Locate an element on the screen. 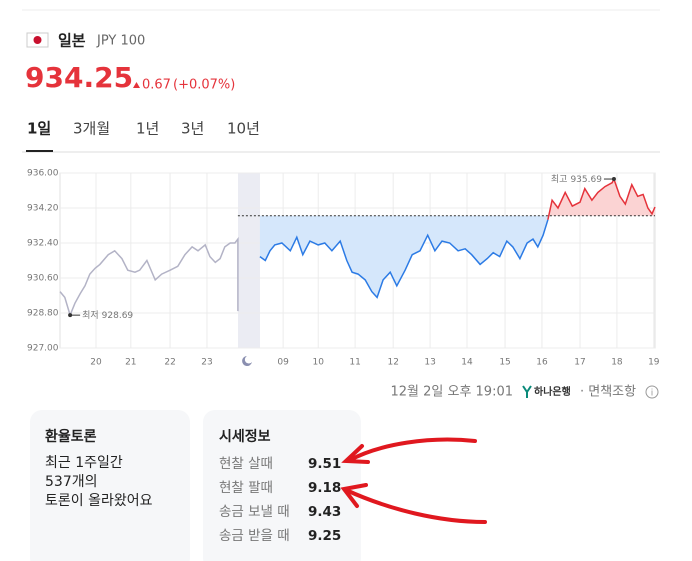  extreme-label: 최저 928.69 is located at coordinates (107, 315).